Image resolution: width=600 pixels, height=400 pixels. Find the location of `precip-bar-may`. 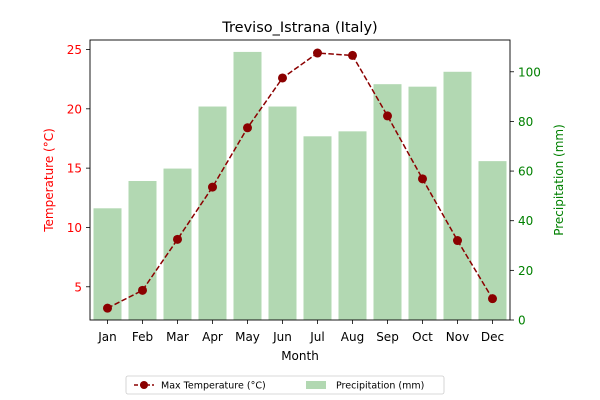

precip-bar-may is located at coordinates (247, 186).